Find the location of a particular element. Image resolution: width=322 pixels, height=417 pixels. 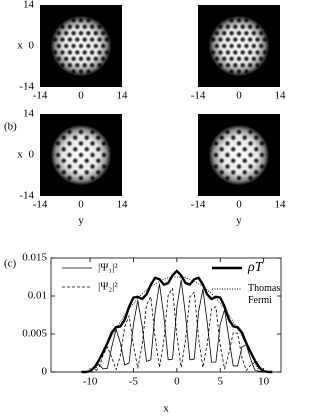

legend-label: |Ψ₂|² is located at coordinates (108, 287).